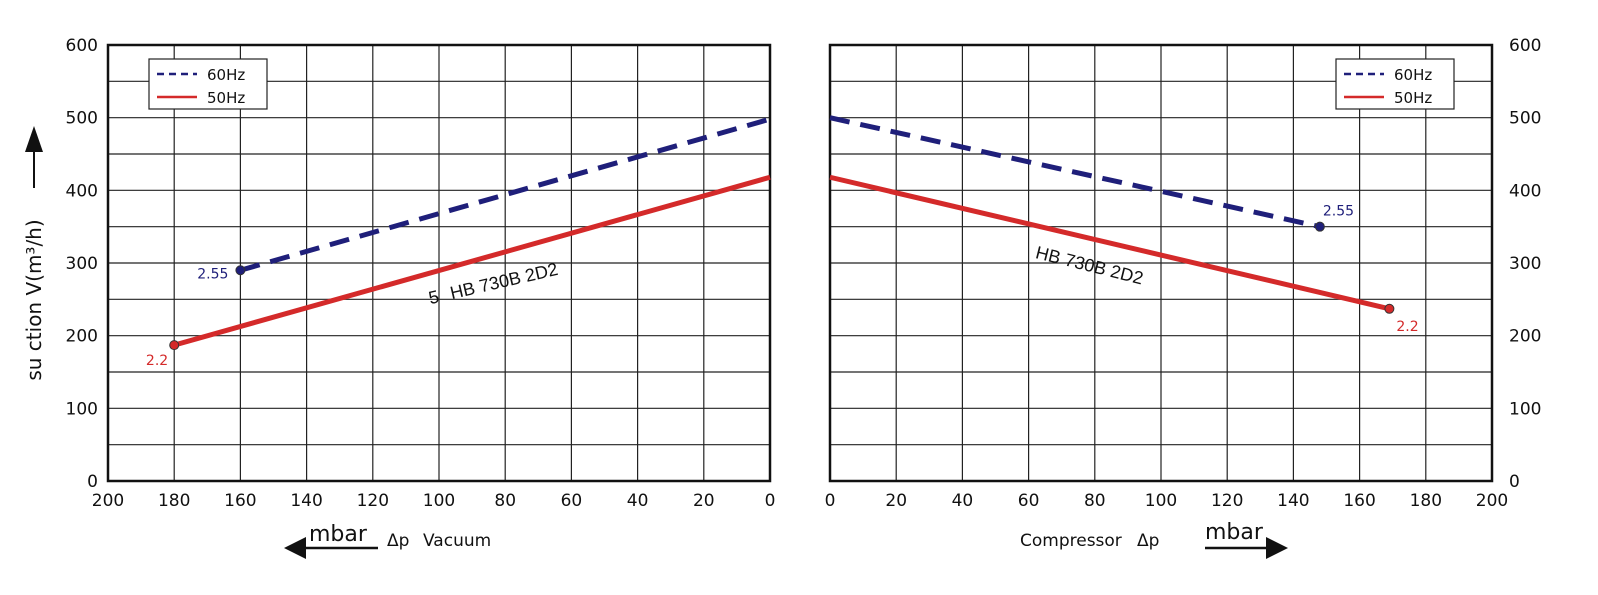 The width and height of the screenshot is (1598, 595). I want to click on left-arrow-icon, so click(295, 548).